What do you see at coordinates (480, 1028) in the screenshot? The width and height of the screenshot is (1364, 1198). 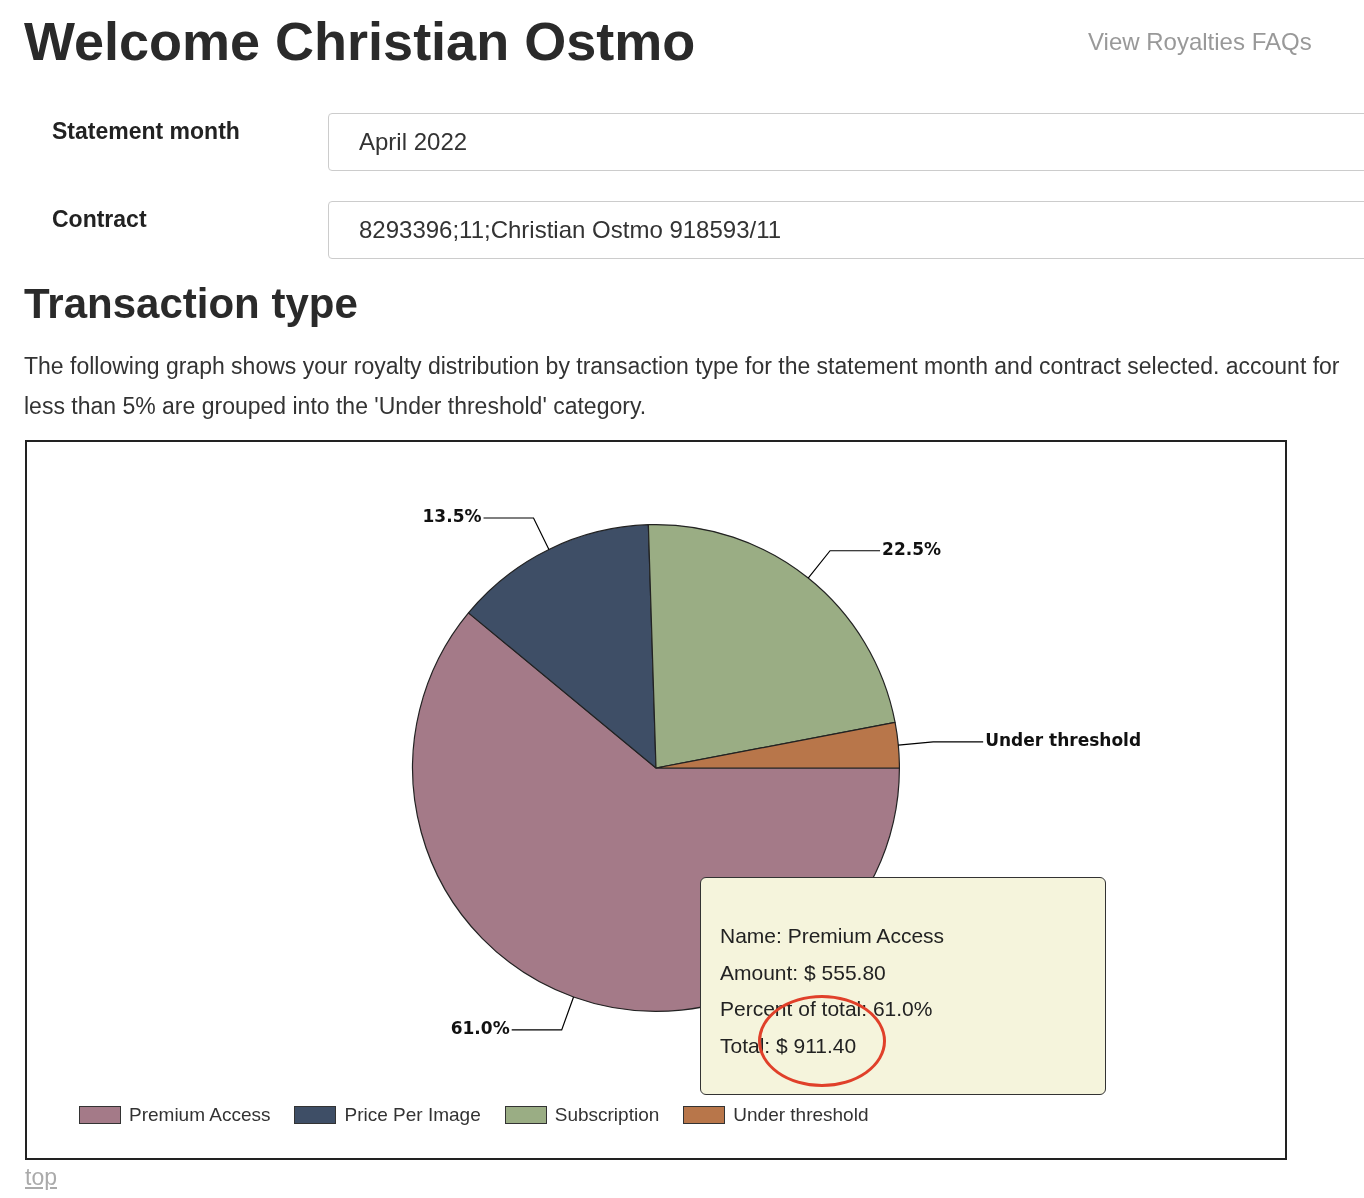 I see `data-label: 61.0%` at bounding box center [480, 1028].